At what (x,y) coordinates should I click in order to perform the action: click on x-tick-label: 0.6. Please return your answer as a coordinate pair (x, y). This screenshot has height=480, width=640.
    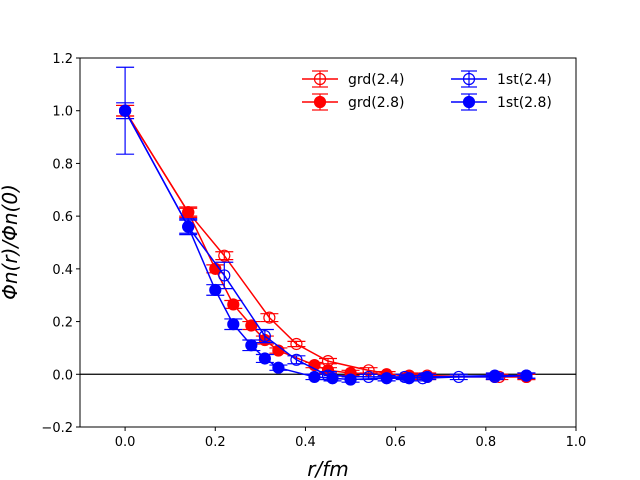
    Looking at the image, I should click on (395, 442).